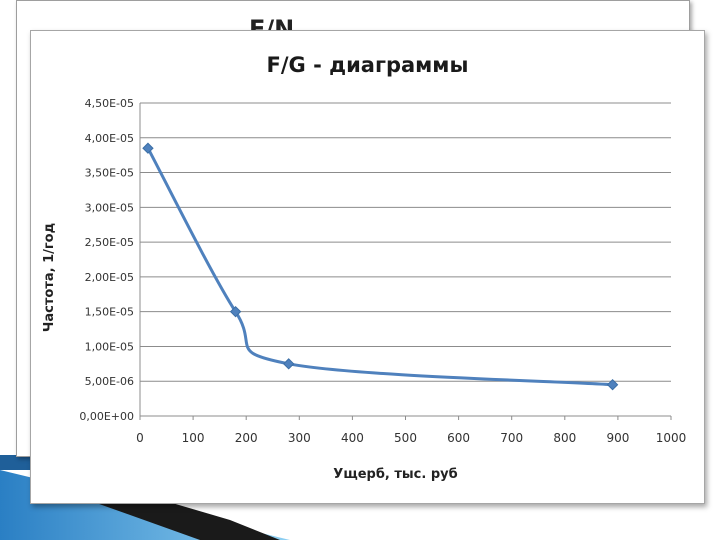  I want to click on y-axis-label: Частота, 1/год, so click(49, 277).